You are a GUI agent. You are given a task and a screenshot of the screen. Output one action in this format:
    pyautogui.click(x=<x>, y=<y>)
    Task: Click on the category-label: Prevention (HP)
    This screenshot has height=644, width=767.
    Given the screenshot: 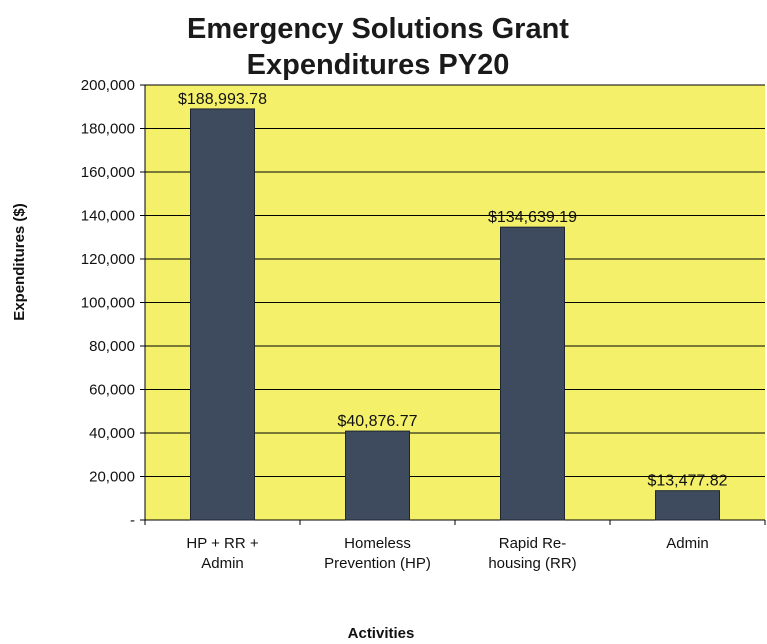 What is the action you would take?
    pyautogui.click(x=377, y=563)
    